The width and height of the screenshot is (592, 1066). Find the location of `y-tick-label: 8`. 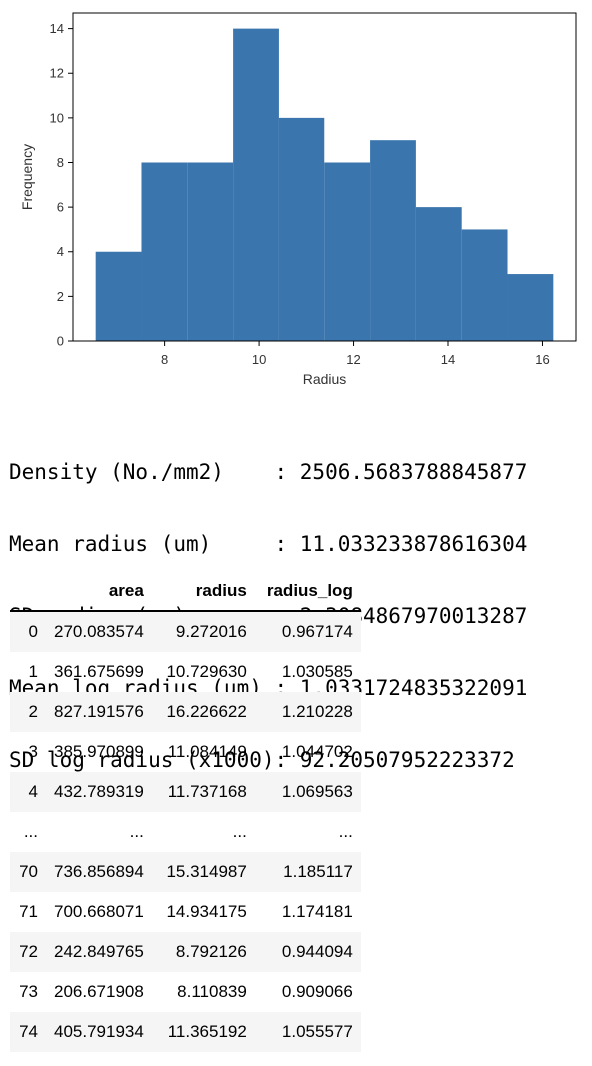

y-tick-label: 8 is located at coordinates (60, 162).